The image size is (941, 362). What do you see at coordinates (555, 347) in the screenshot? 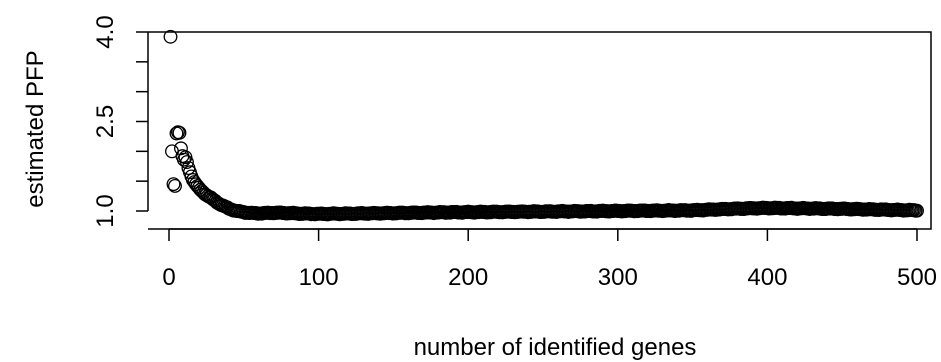
I see `x-axis-label: number of identified genes` at bounding box center [555, 347].